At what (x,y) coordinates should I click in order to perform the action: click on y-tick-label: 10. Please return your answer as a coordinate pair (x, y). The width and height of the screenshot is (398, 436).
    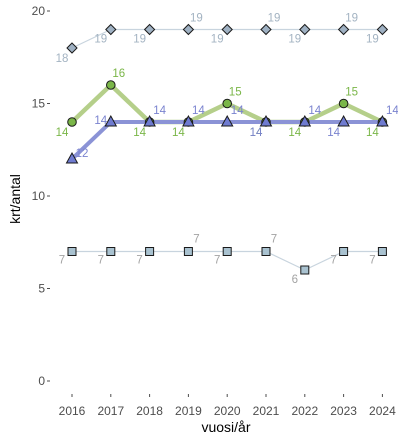
    Looking at the image, I should click on (39, 196).